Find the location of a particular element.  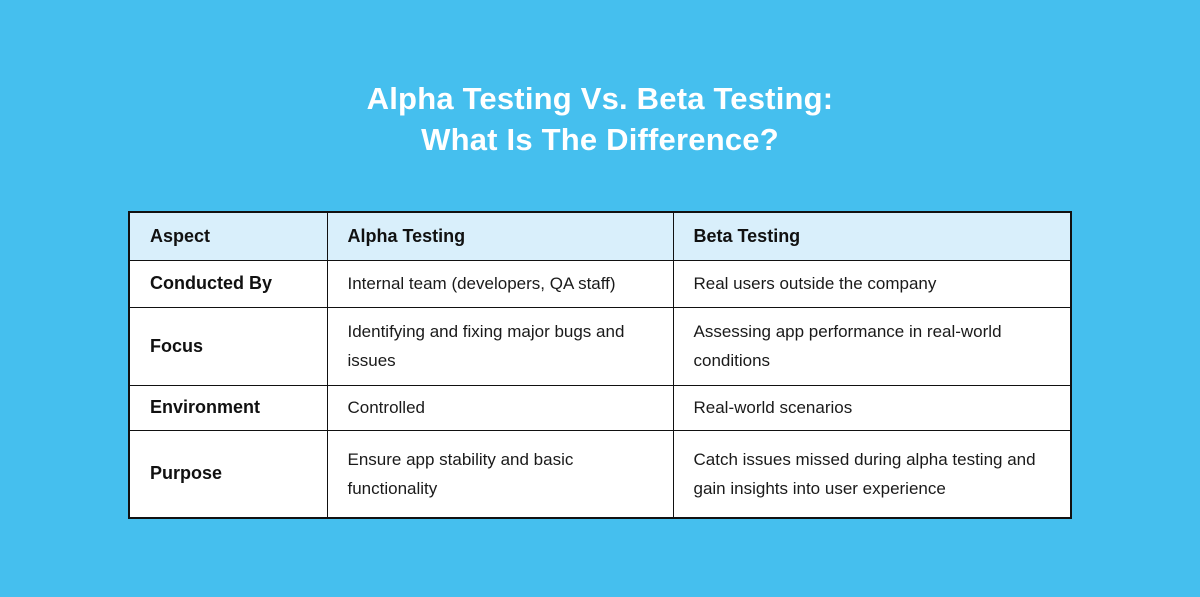

row-alpha-value: Internal team (developers, QA staff) is located at coordinates (500, 283).